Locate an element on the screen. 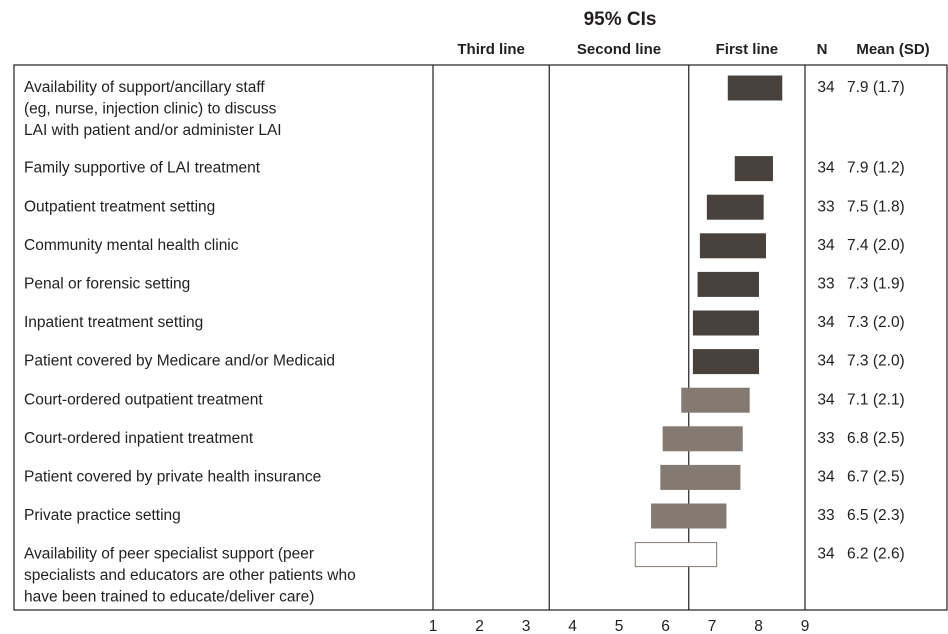 This screenshot has height=634, width=948. row-label: LAI with patient and/or administer LAI is located at coordinates (153, 130).